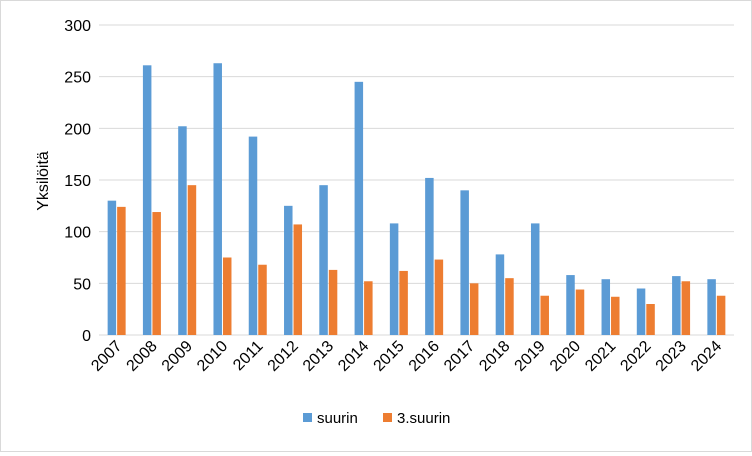  I want to click on x-tick-label: 2021, so click(600, 356).